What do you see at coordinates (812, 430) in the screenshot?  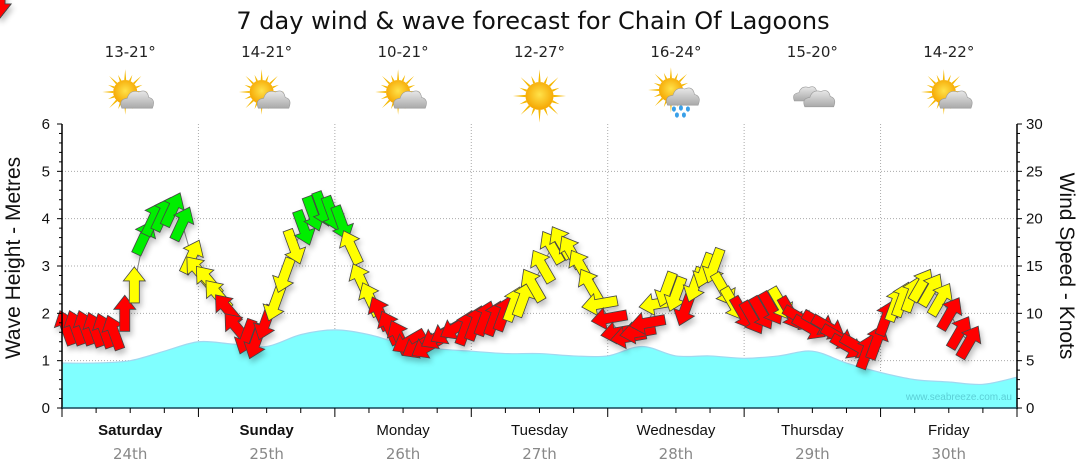 I see `x-day-name: Thursday` at bounding box center [812, 430].